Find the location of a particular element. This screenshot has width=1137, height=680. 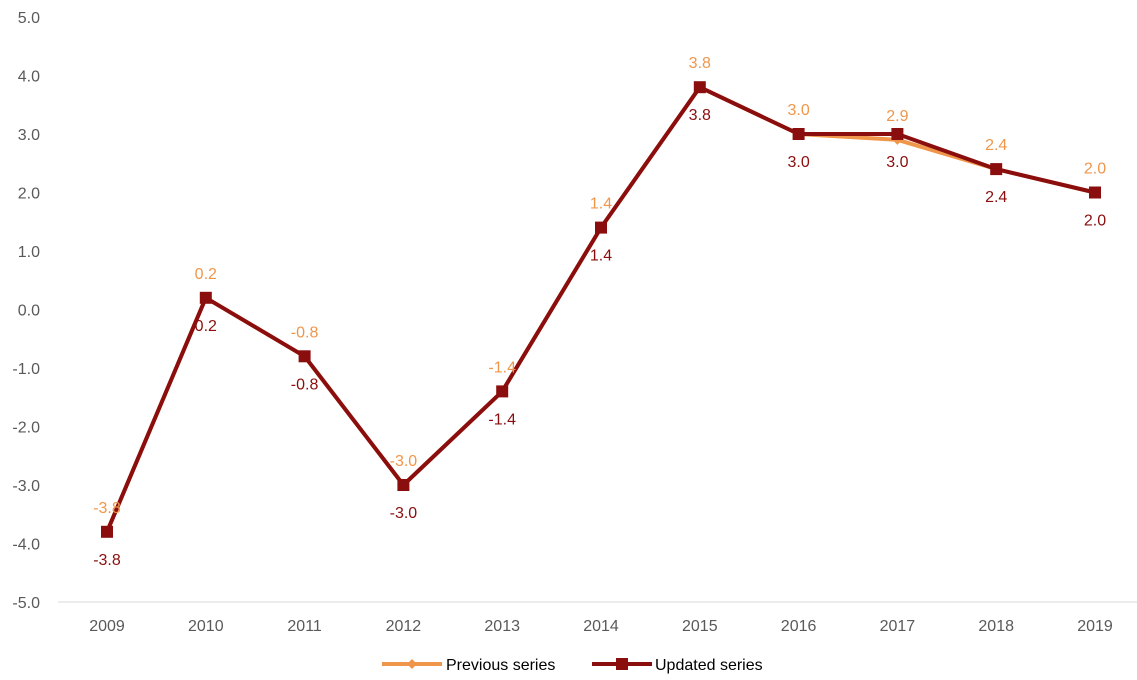

y-tick-label: -5.0 is located at coordinates (26, 603).